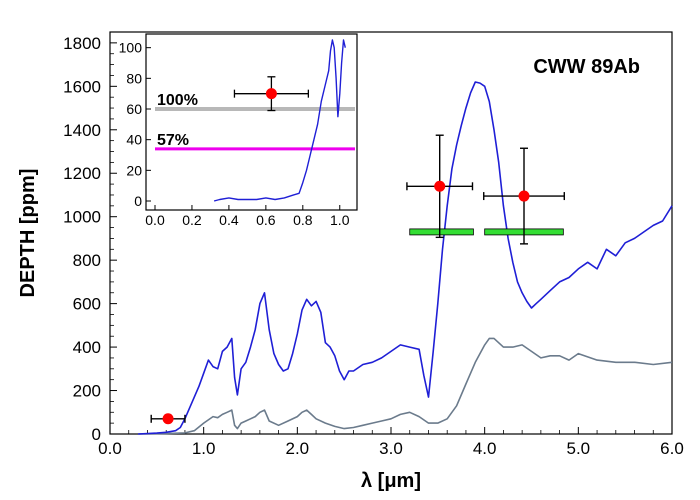  I want to click on inset-x-tick-label: 1.0, so click(340, 220).